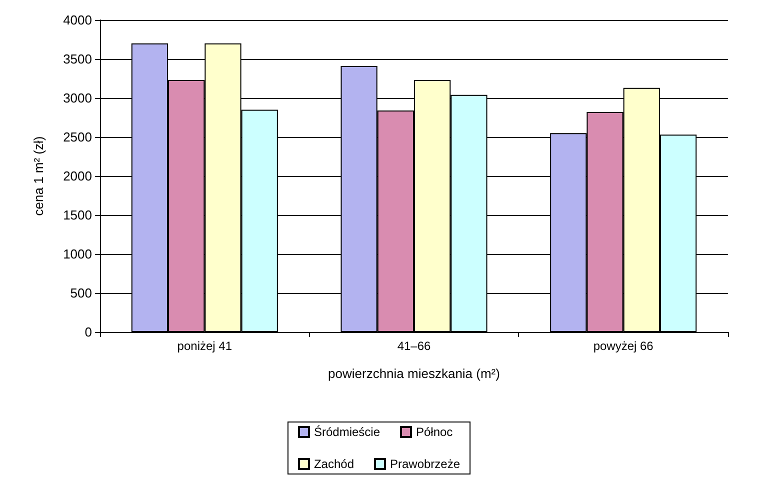 This screenshot has width=758, height=482. I want to click on y-tick-label: 4000, so click(77, 20).